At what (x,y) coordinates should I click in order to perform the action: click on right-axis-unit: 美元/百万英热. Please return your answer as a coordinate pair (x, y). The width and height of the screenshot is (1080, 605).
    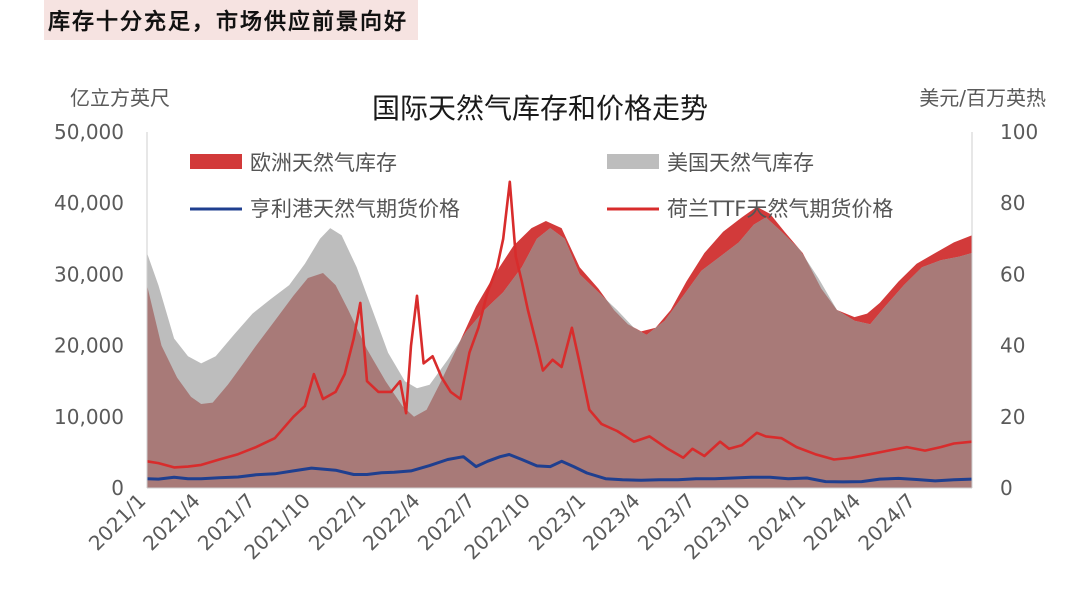
    Looking at the image, I should click on (982, 98).